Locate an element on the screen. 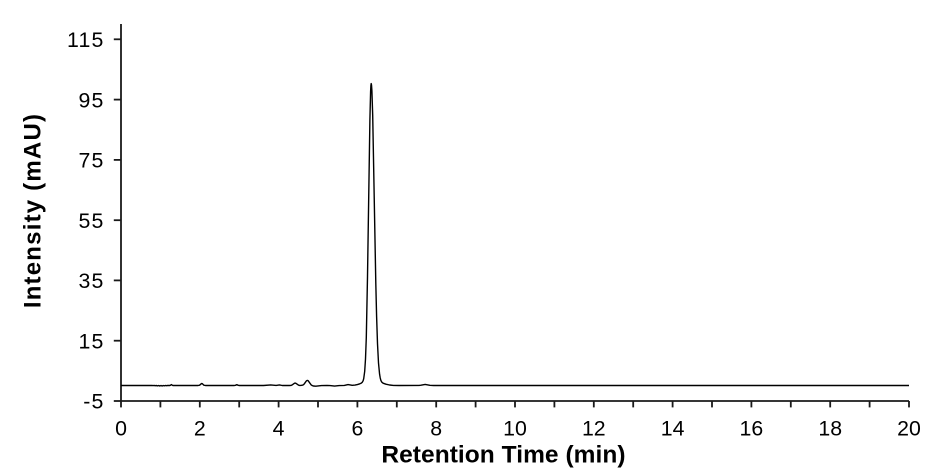  svg-text: 0 is located at coordinates (121, 428).